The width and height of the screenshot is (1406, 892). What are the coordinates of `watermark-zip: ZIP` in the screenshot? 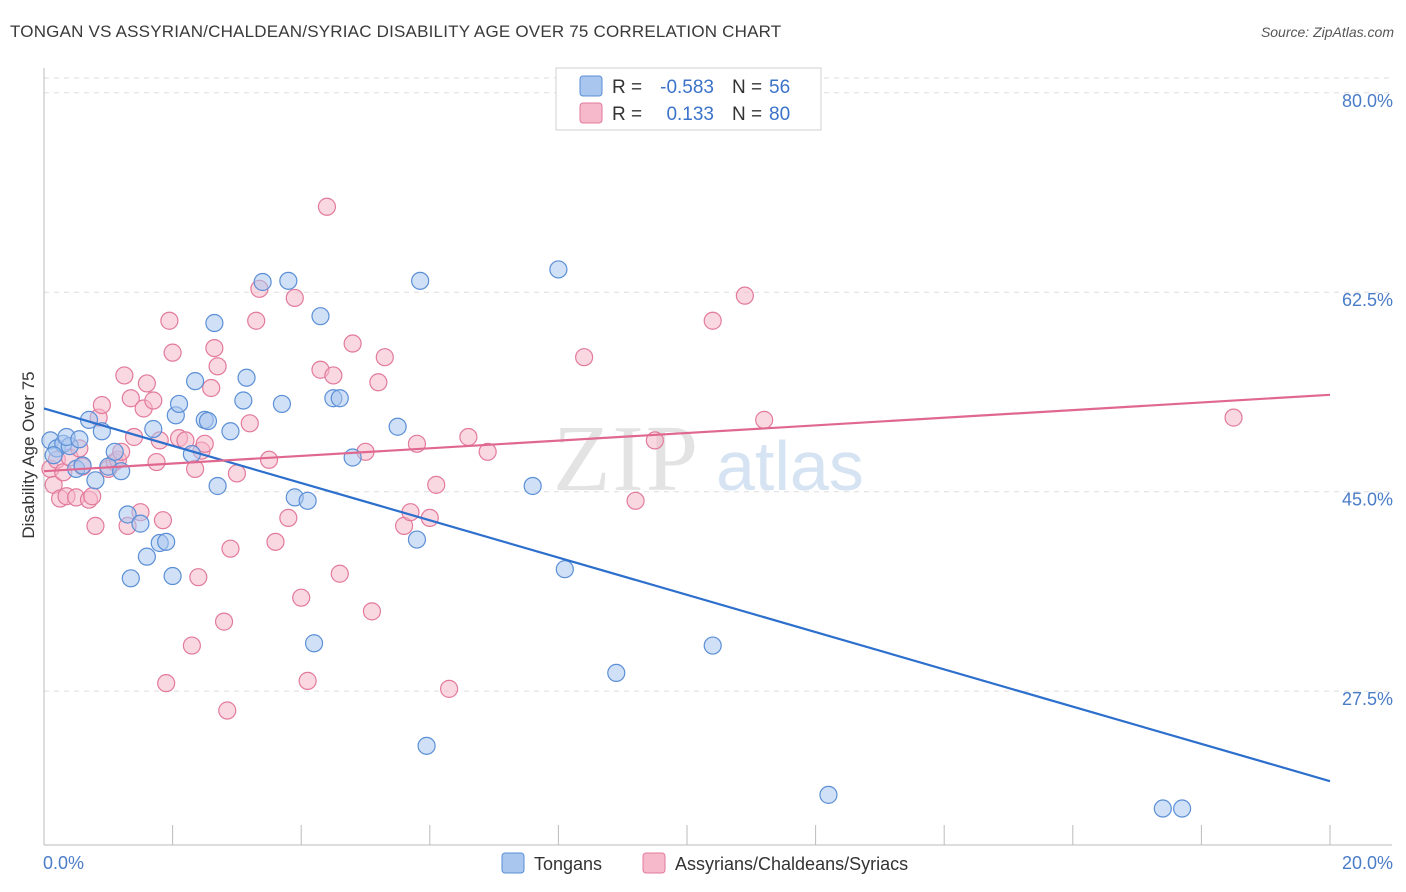 It's located at (626, 459).